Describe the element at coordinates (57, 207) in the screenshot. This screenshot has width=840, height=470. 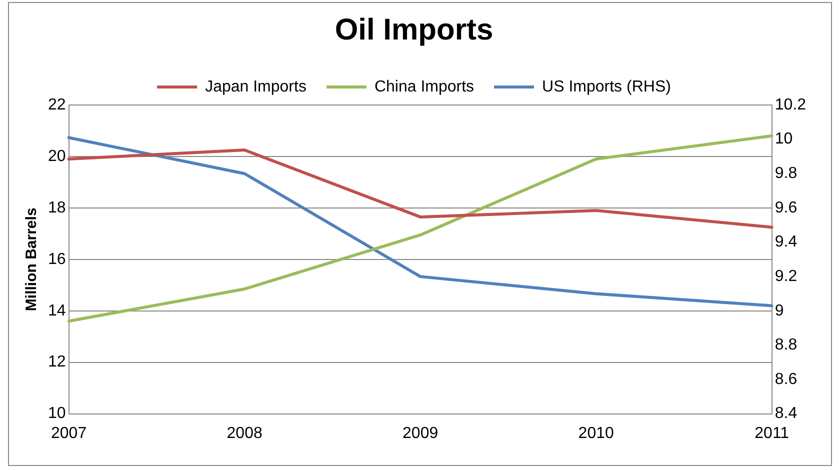
I see `y-tick-label: 18` at that location.